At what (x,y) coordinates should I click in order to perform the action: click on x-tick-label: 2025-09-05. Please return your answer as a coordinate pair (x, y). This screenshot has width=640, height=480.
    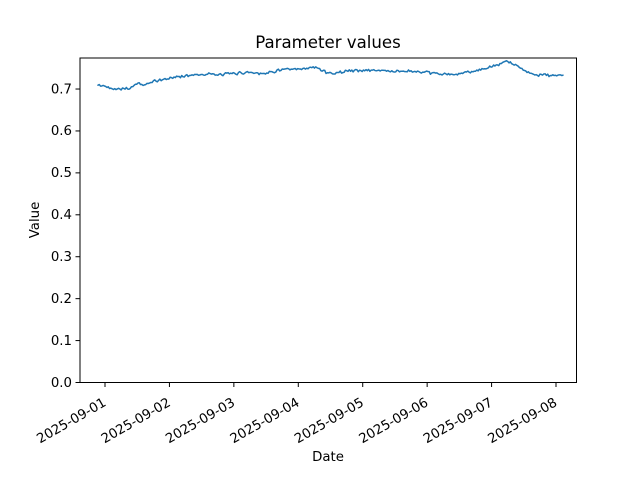
    Looking at the image, I should click on (329, 421).